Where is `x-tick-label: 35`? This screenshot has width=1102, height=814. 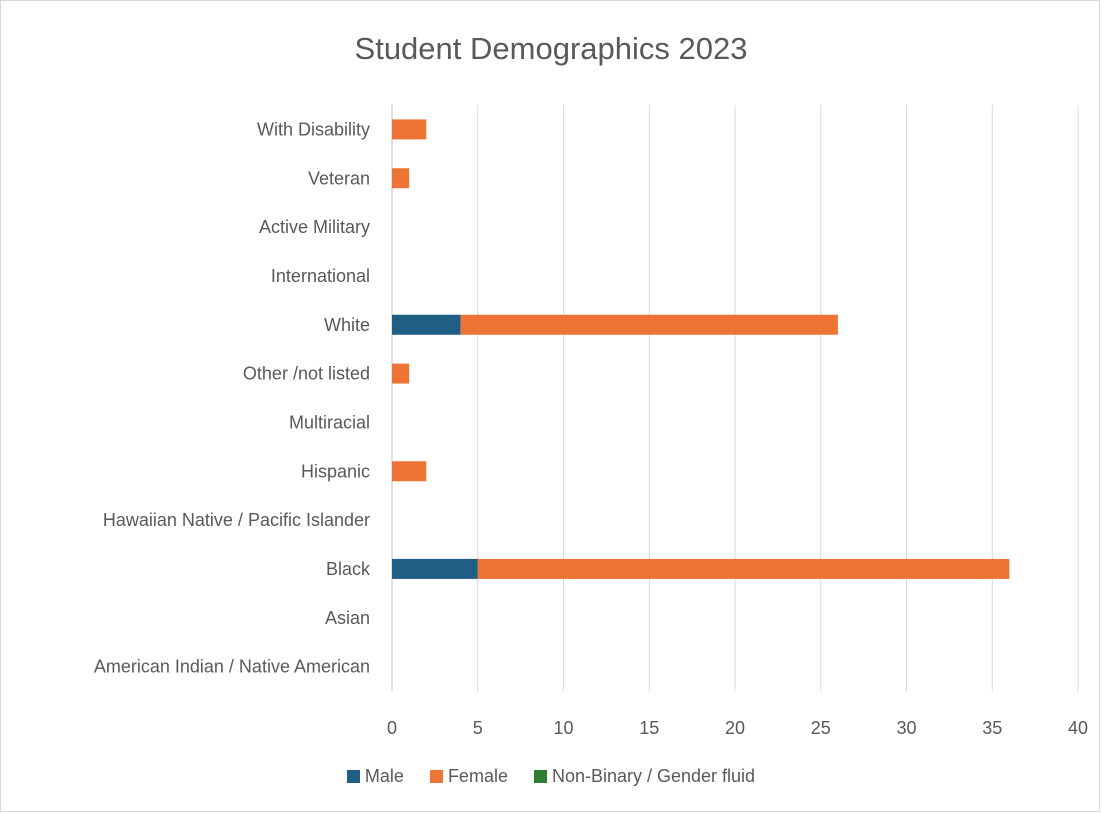 x-tick-label: 35 is located at coordinates (992, 728).